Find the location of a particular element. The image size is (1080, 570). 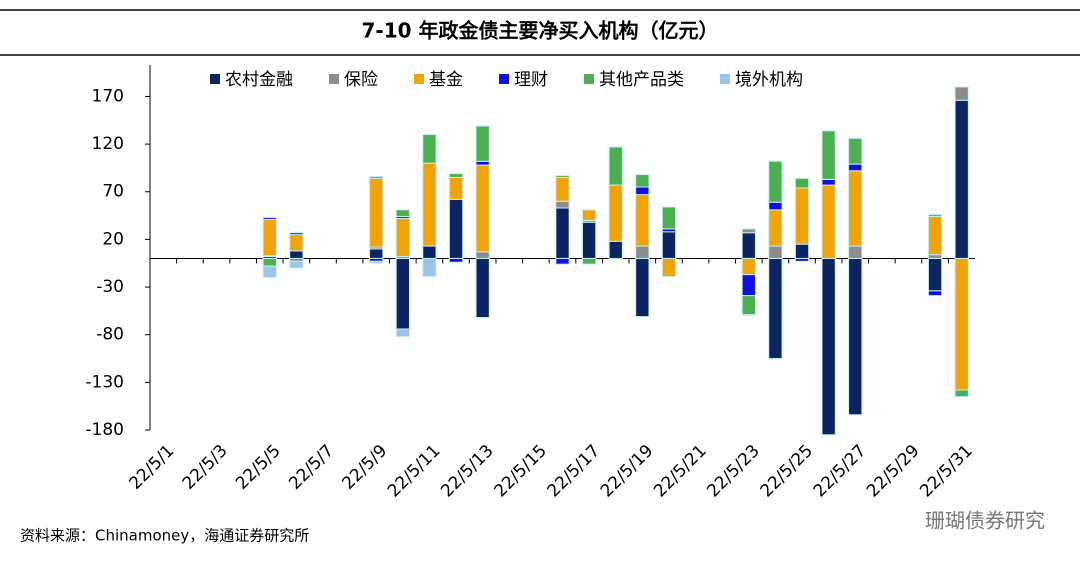

y-tick-label: -180 is located at coordinates (104, 430).